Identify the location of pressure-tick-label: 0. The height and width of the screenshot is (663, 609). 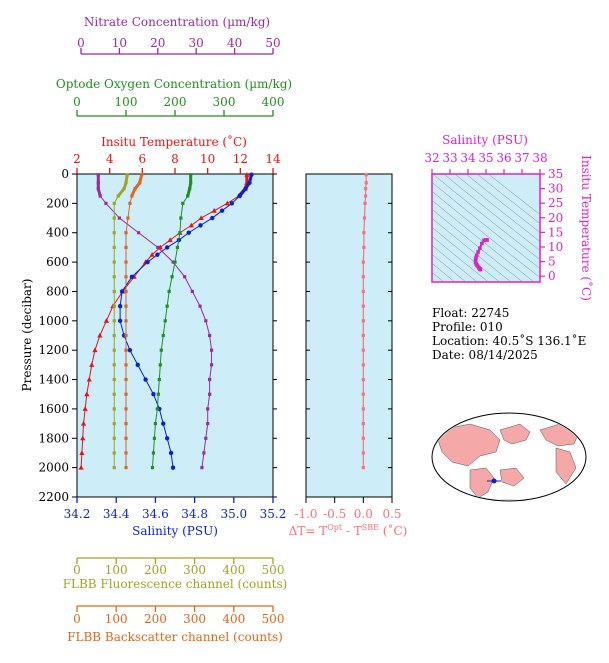
(65, 174).